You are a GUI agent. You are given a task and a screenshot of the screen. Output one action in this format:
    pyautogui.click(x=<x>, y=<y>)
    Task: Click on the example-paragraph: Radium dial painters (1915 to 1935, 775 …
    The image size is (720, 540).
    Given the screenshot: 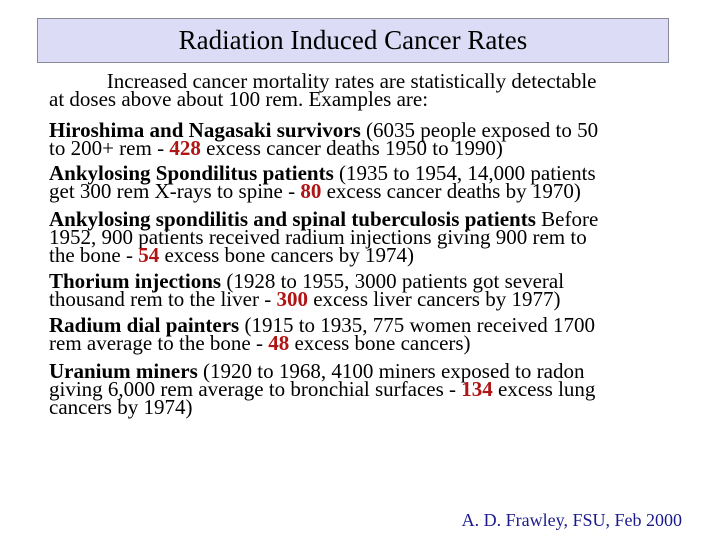 What is the action you would take?
    pyautogui.click(x=369, y=334)
    